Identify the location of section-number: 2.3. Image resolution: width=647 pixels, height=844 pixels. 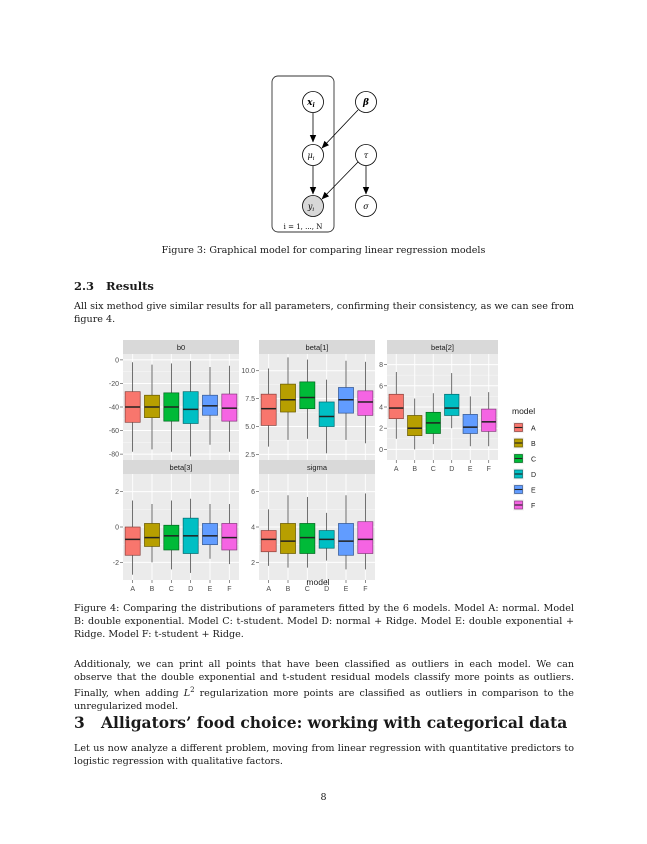
(84, 286).